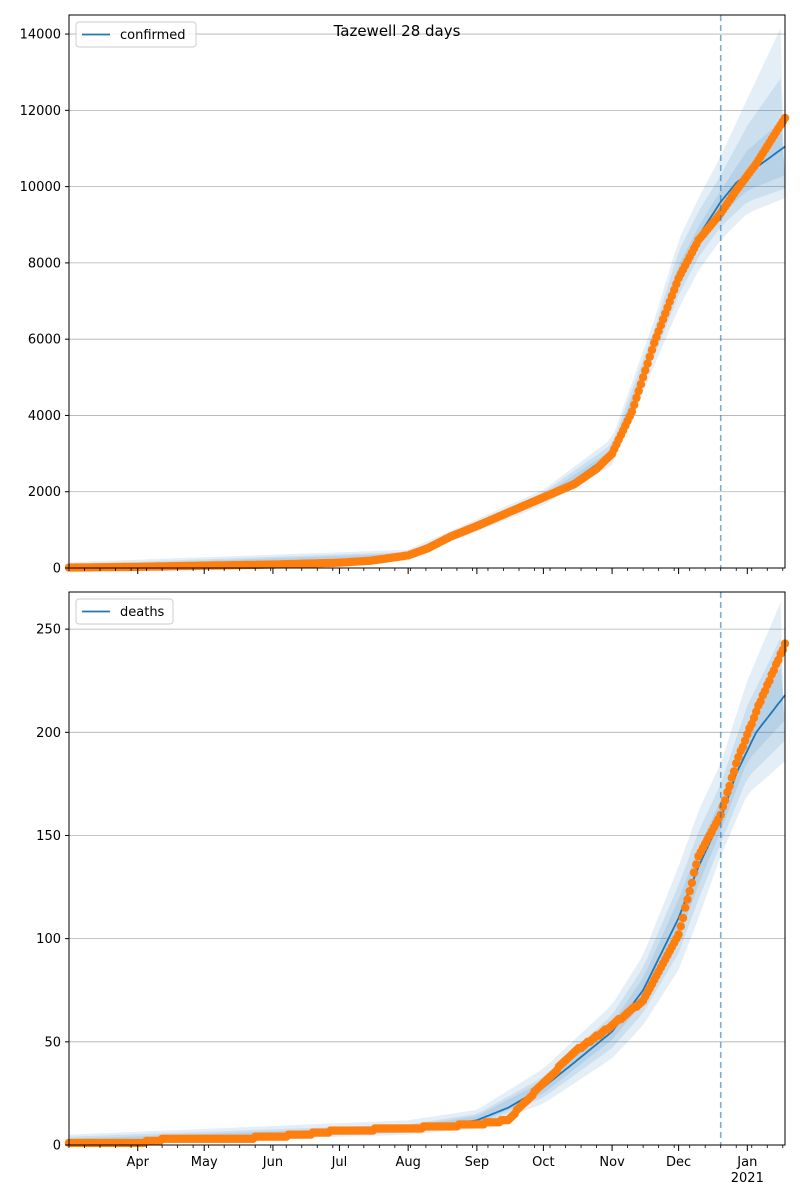  What do you see at coordinates (678, 1162) in the screenshot?
I see `x-tick-label: Dec` at bounding box center [678, 1162].